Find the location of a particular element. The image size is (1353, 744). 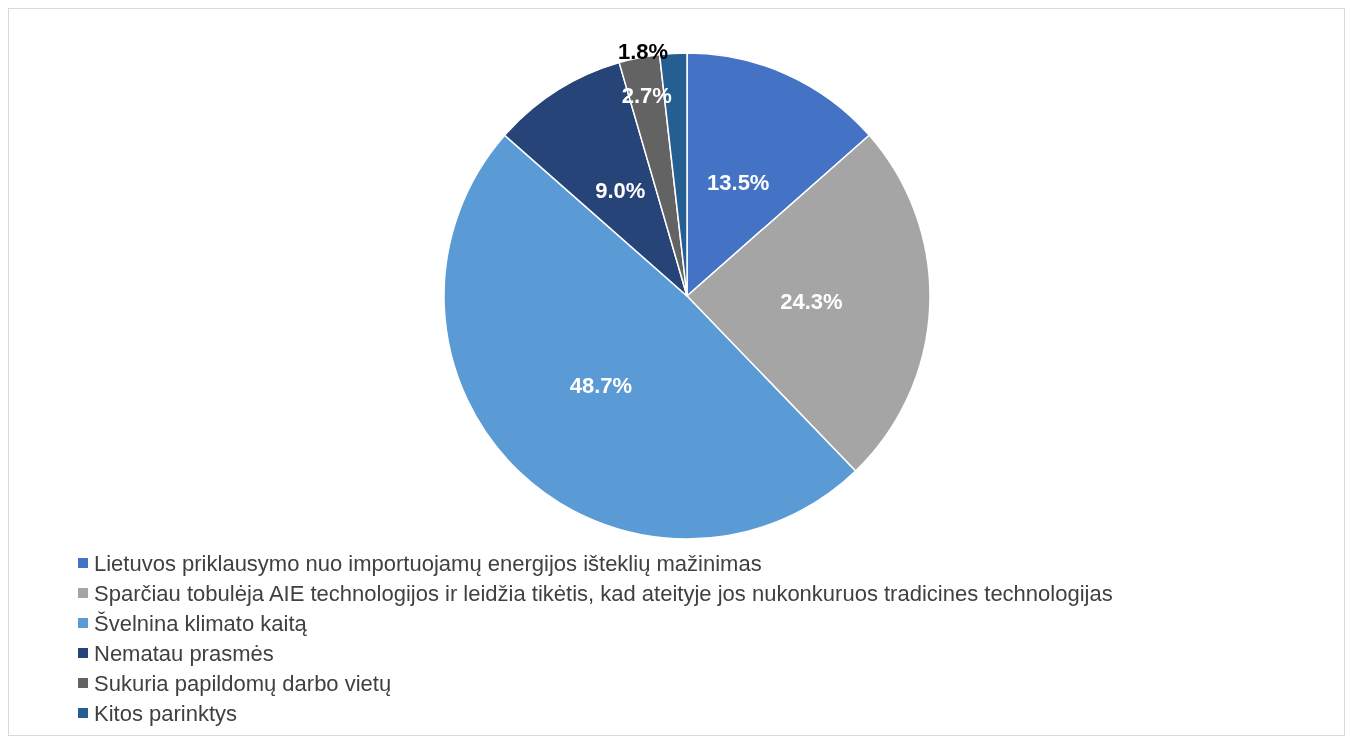

legend-label: Švelnina klimato kaitą is located at coordinates (201, 623).